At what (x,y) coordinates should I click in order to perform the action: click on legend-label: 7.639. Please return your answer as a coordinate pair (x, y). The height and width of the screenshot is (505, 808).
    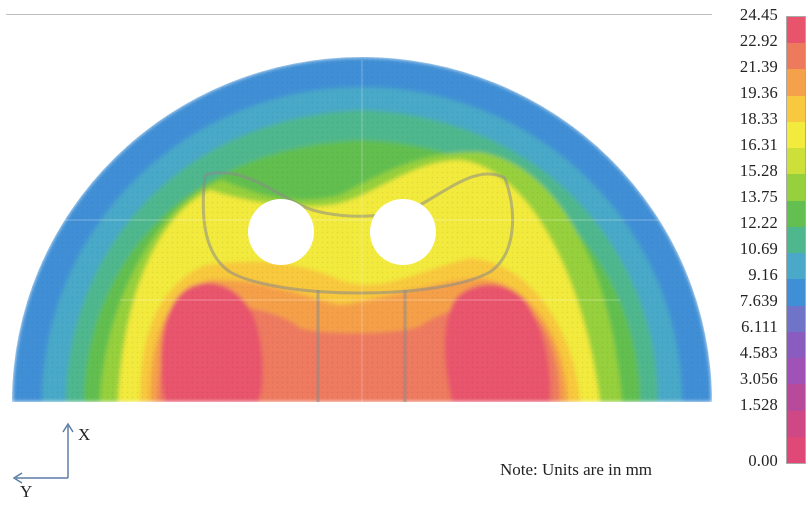
    Looking at the image, I should click on (758, 300).